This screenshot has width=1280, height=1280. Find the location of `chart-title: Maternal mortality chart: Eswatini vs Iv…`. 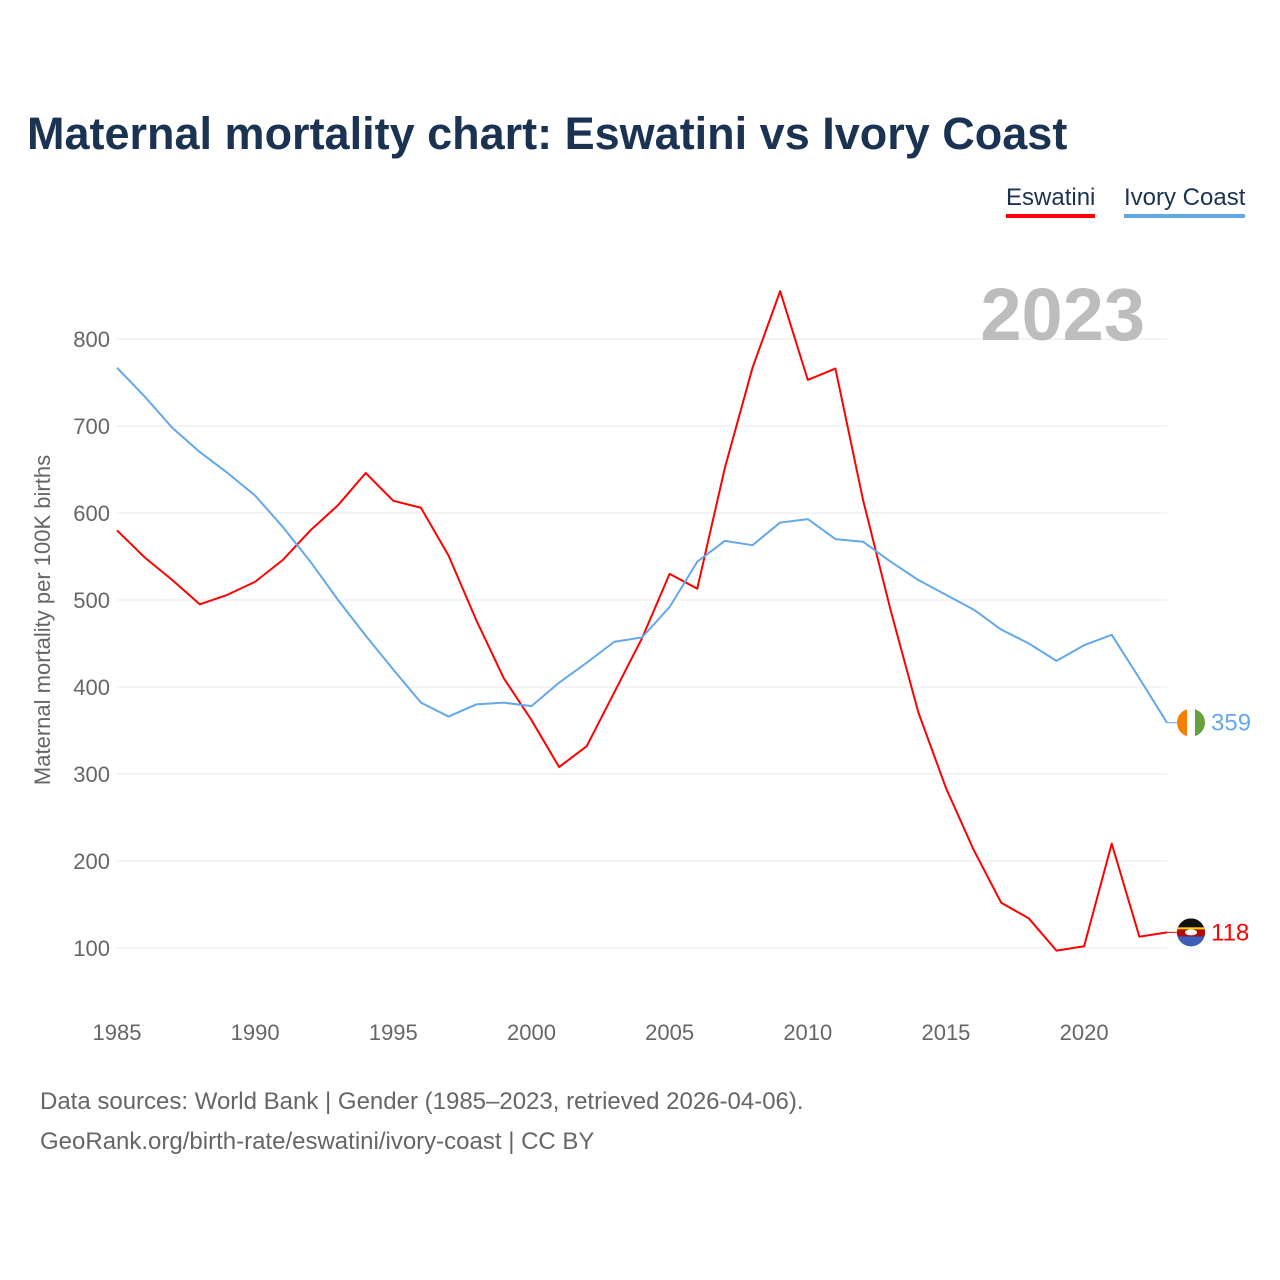

chart-title: Maternal mortality chart: Eswatini vs Iv… is located at coordinates (547, 133).